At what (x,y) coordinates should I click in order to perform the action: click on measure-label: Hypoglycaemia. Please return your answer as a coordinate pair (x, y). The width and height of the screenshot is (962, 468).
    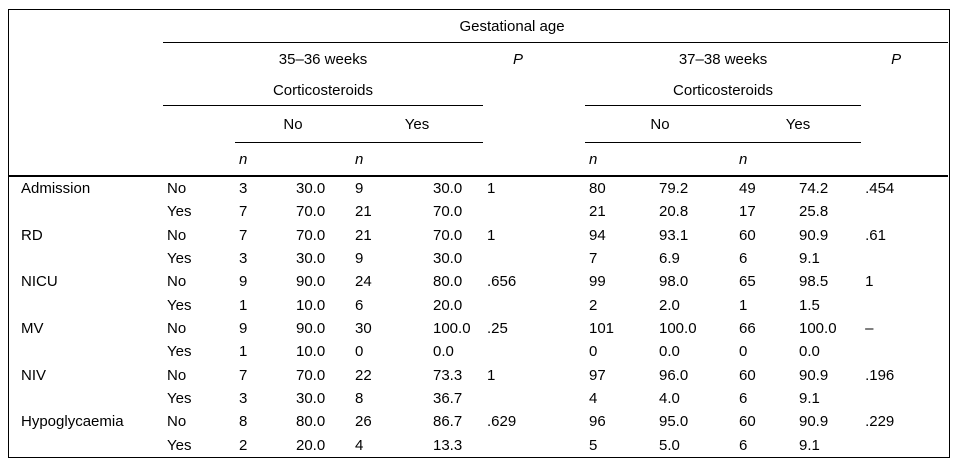
    Looking at the image, I should click on (72, 422).